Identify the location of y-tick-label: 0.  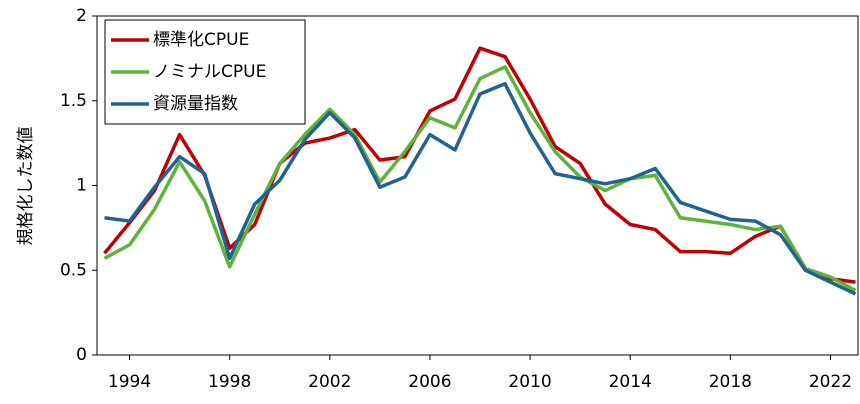
(81, 355).